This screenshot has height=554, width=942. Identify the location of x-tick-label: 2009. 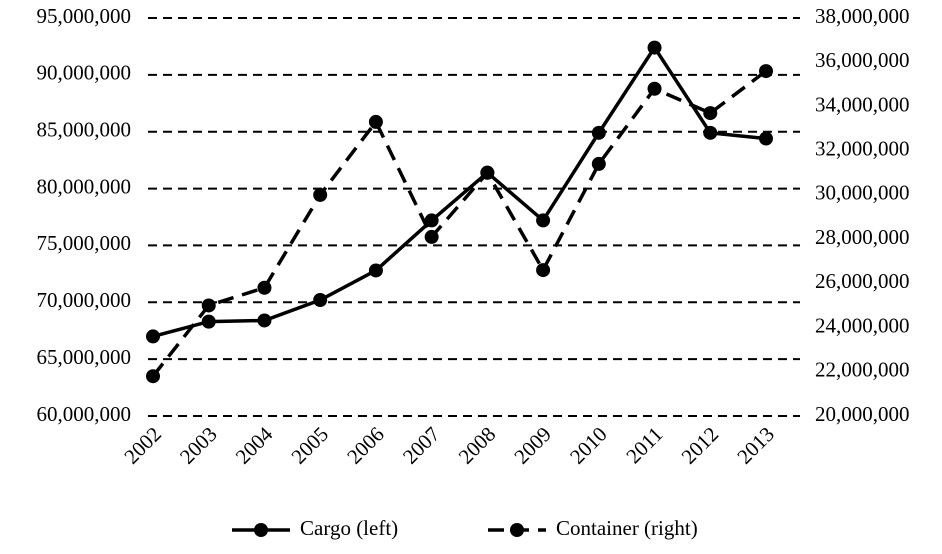
(532, 445).